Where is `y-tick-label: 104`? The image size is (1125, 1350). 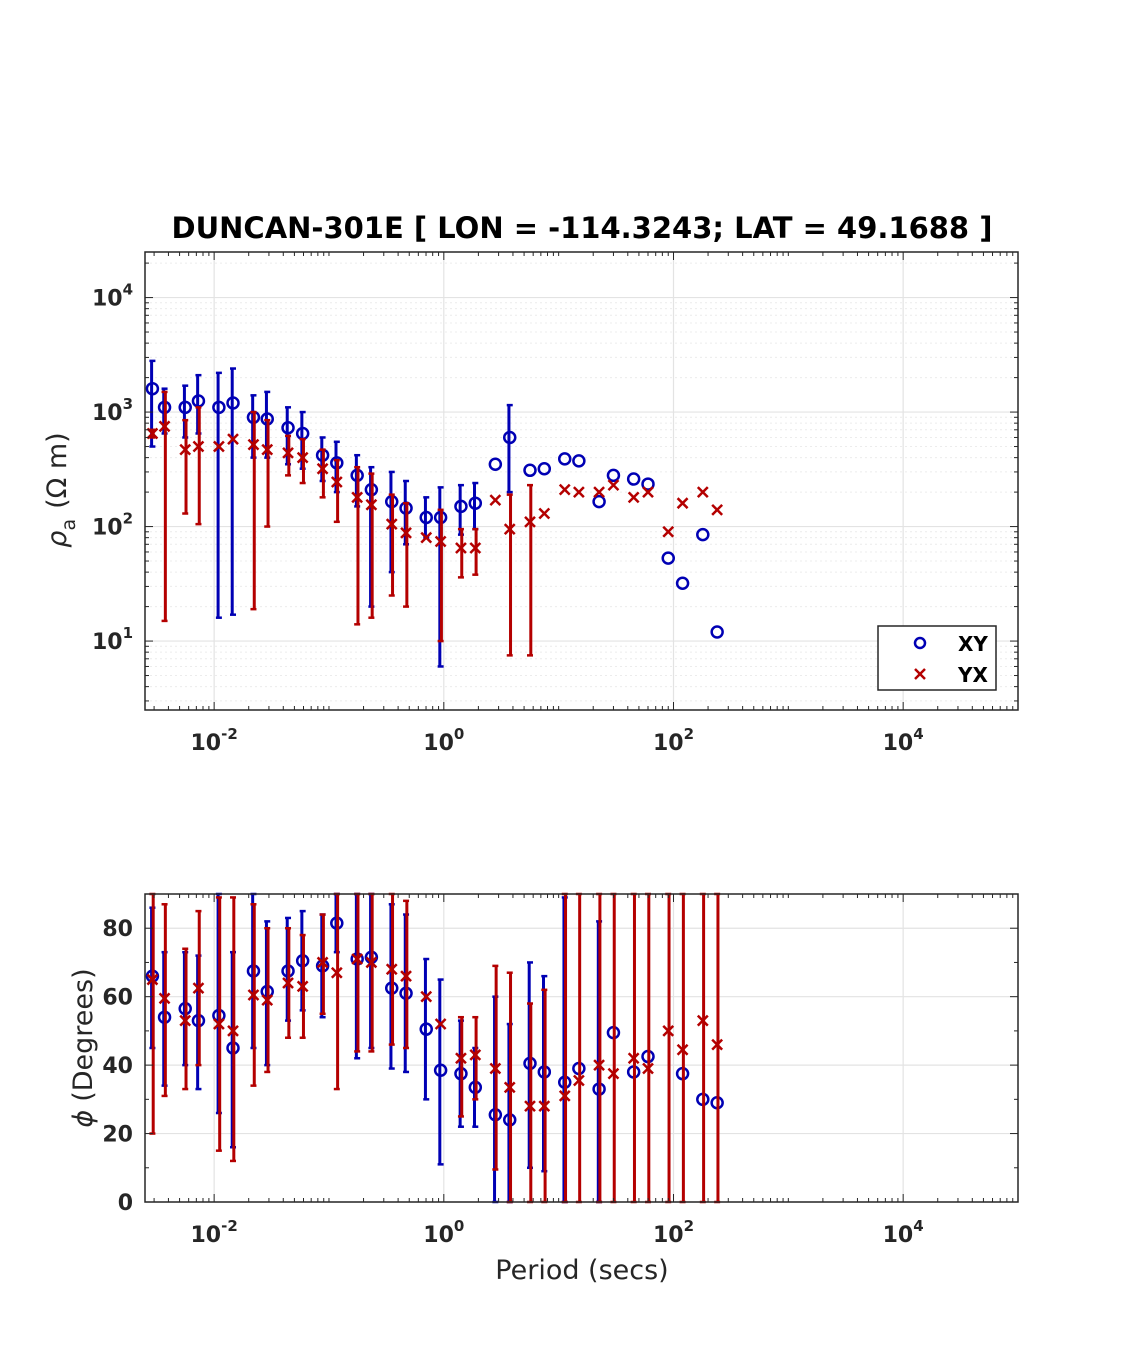
y-tick-label: 104 is located at coordinates (112, 296).